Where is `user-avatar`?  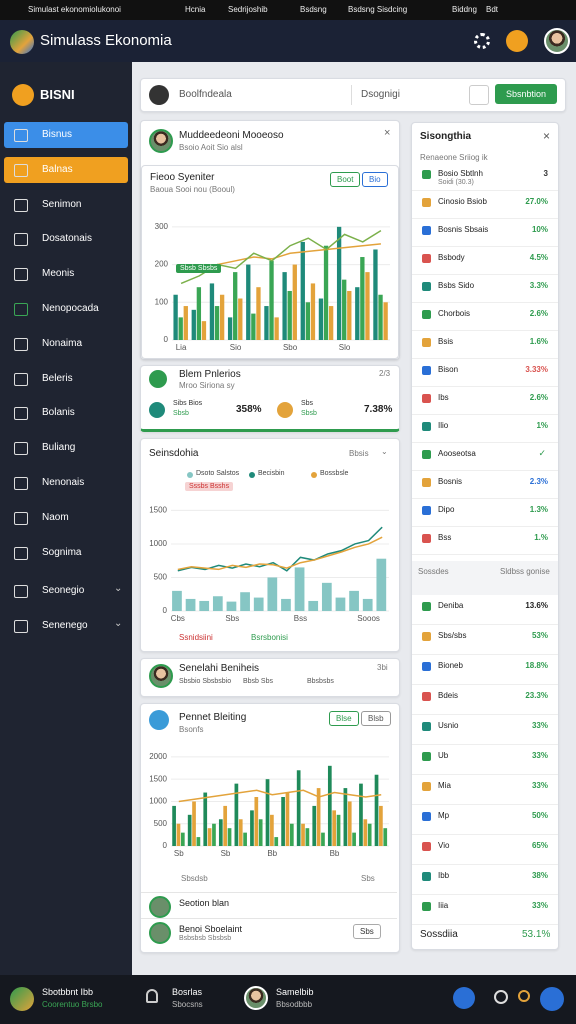
user-avatar is located at coordinates (557, 41).